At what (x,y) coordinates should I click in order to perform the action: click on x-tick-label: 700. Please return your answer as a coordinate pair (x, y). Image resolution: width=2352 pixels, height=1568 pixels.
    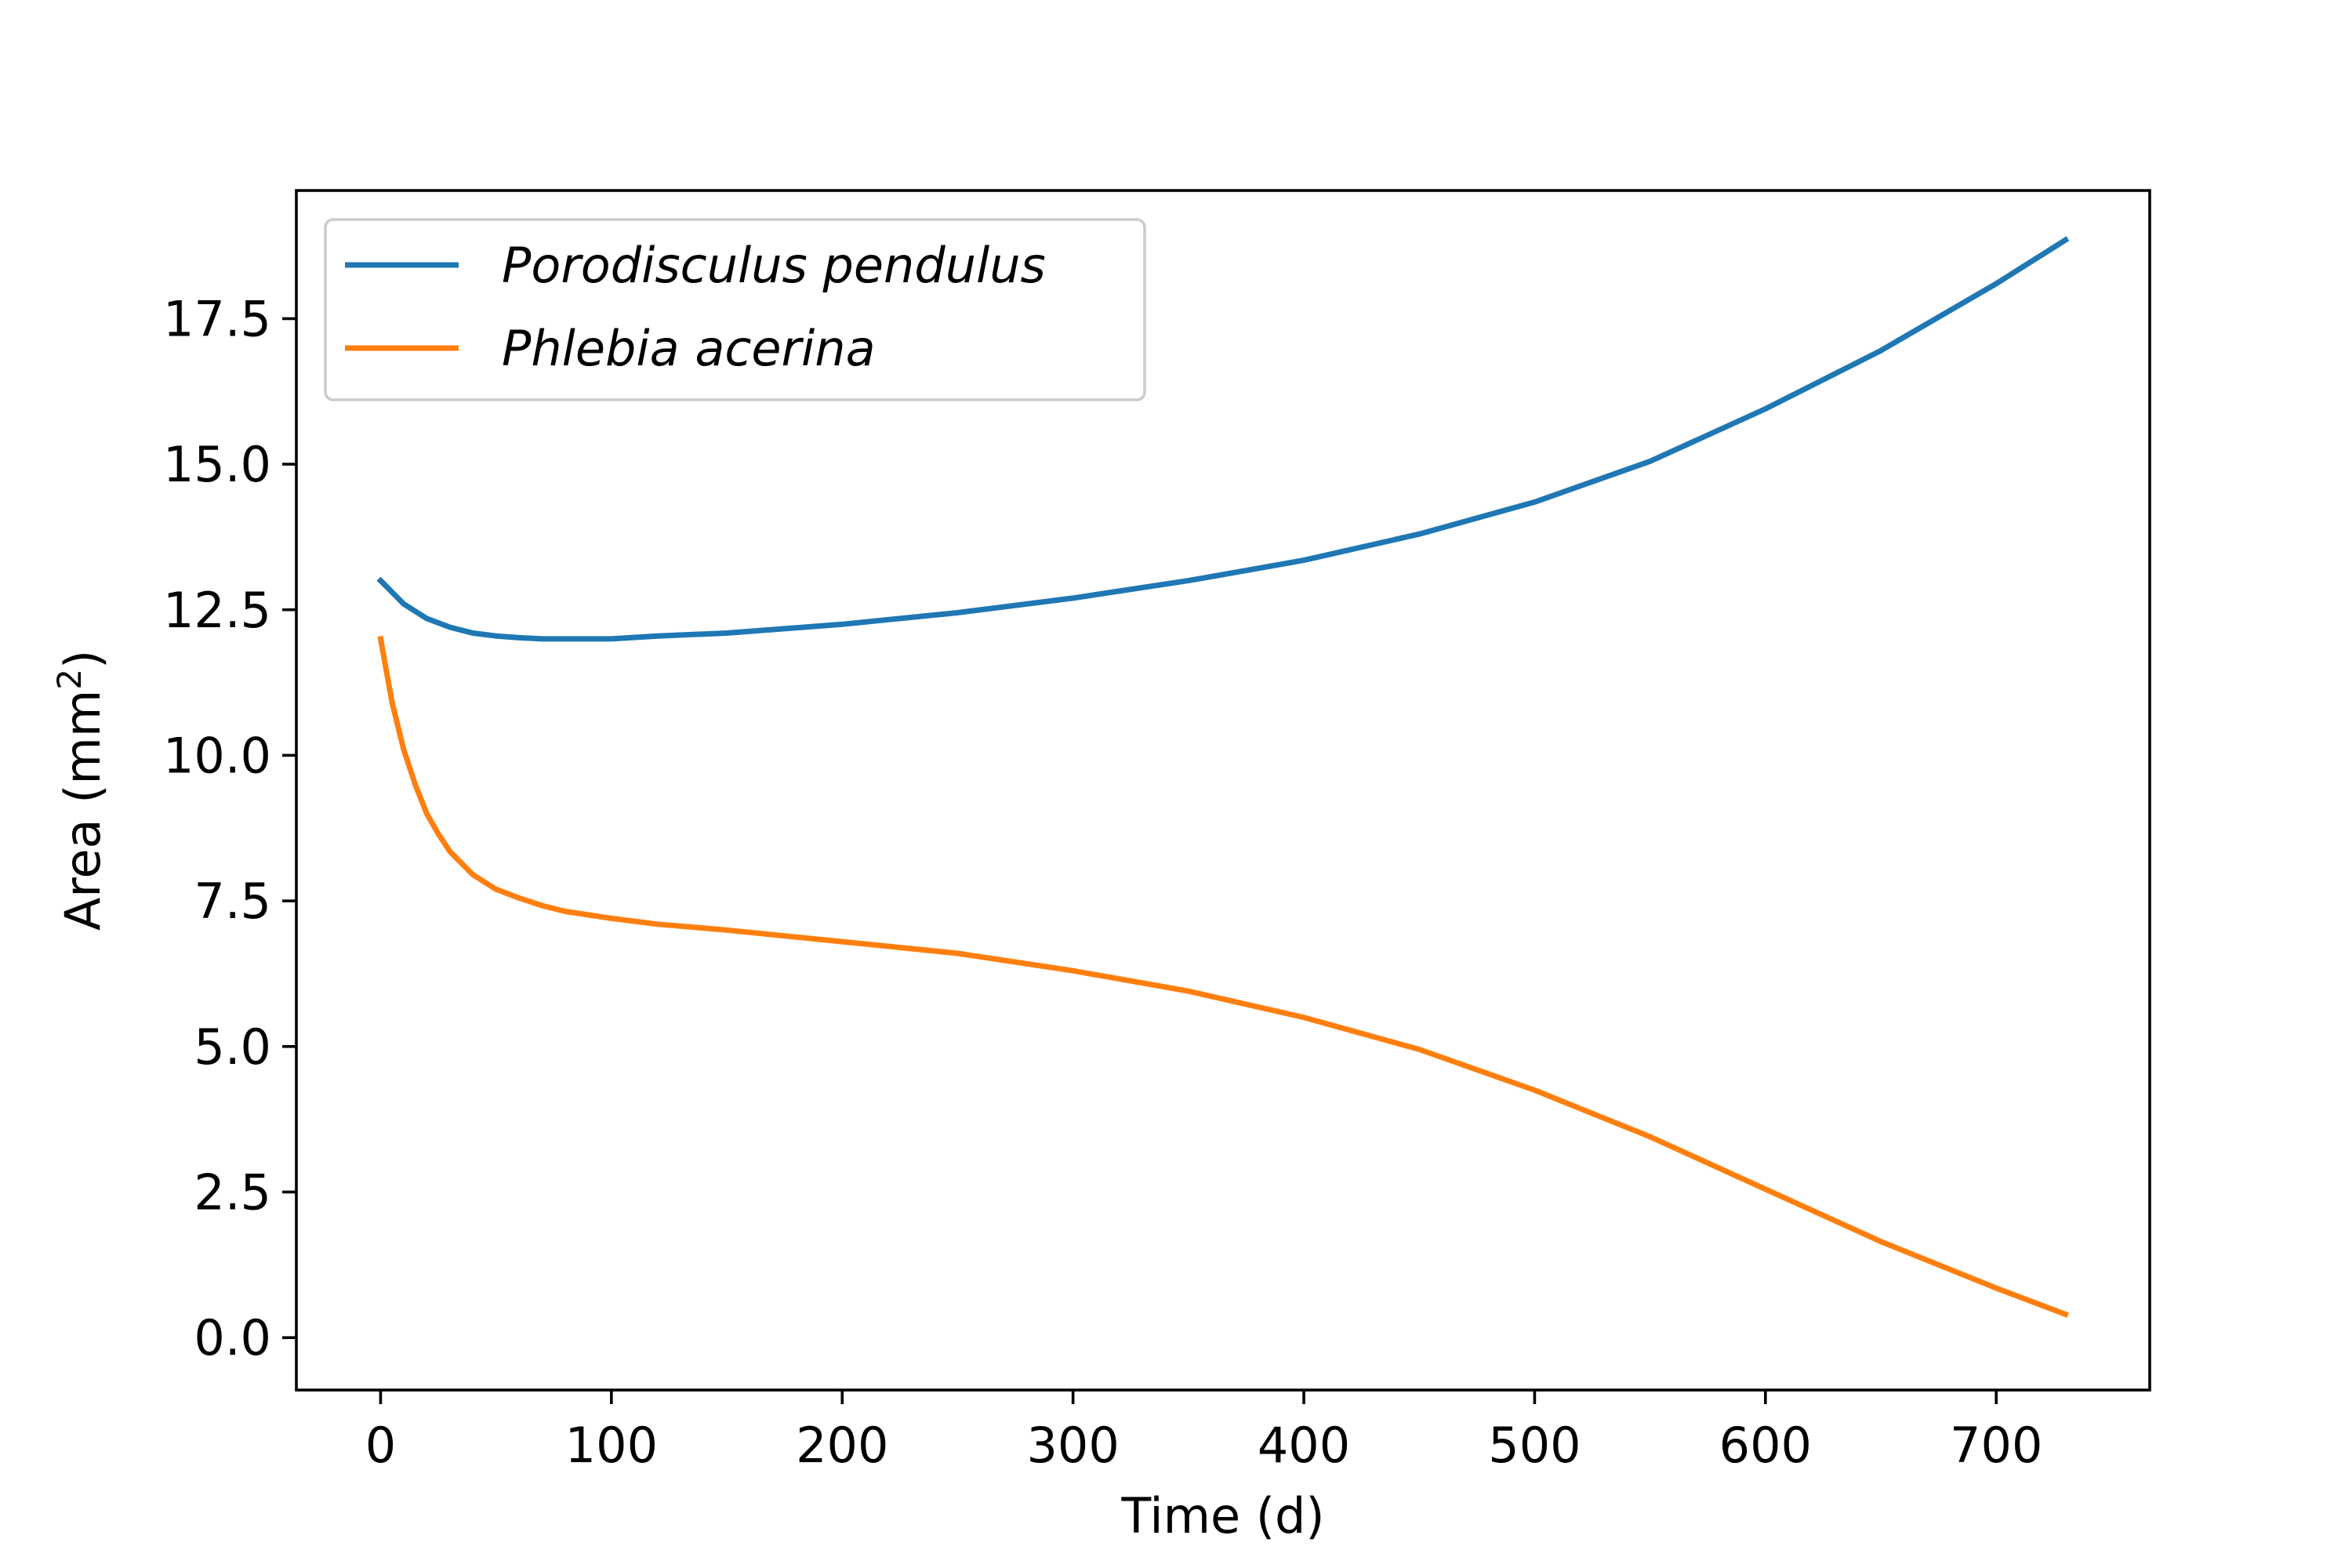
    Looking at the image, I should click on (1996, 1445).